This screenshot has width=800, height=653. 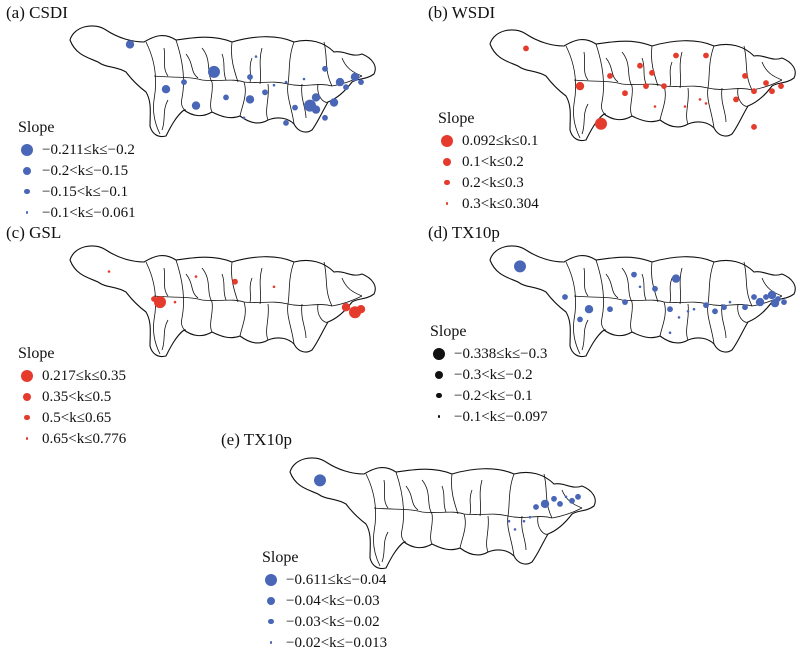 What do you see at coordinates (85, 170) in the screenshot?
I see `legend-label: −0.2<k≤−0.15` at bounding box center [85, 170].